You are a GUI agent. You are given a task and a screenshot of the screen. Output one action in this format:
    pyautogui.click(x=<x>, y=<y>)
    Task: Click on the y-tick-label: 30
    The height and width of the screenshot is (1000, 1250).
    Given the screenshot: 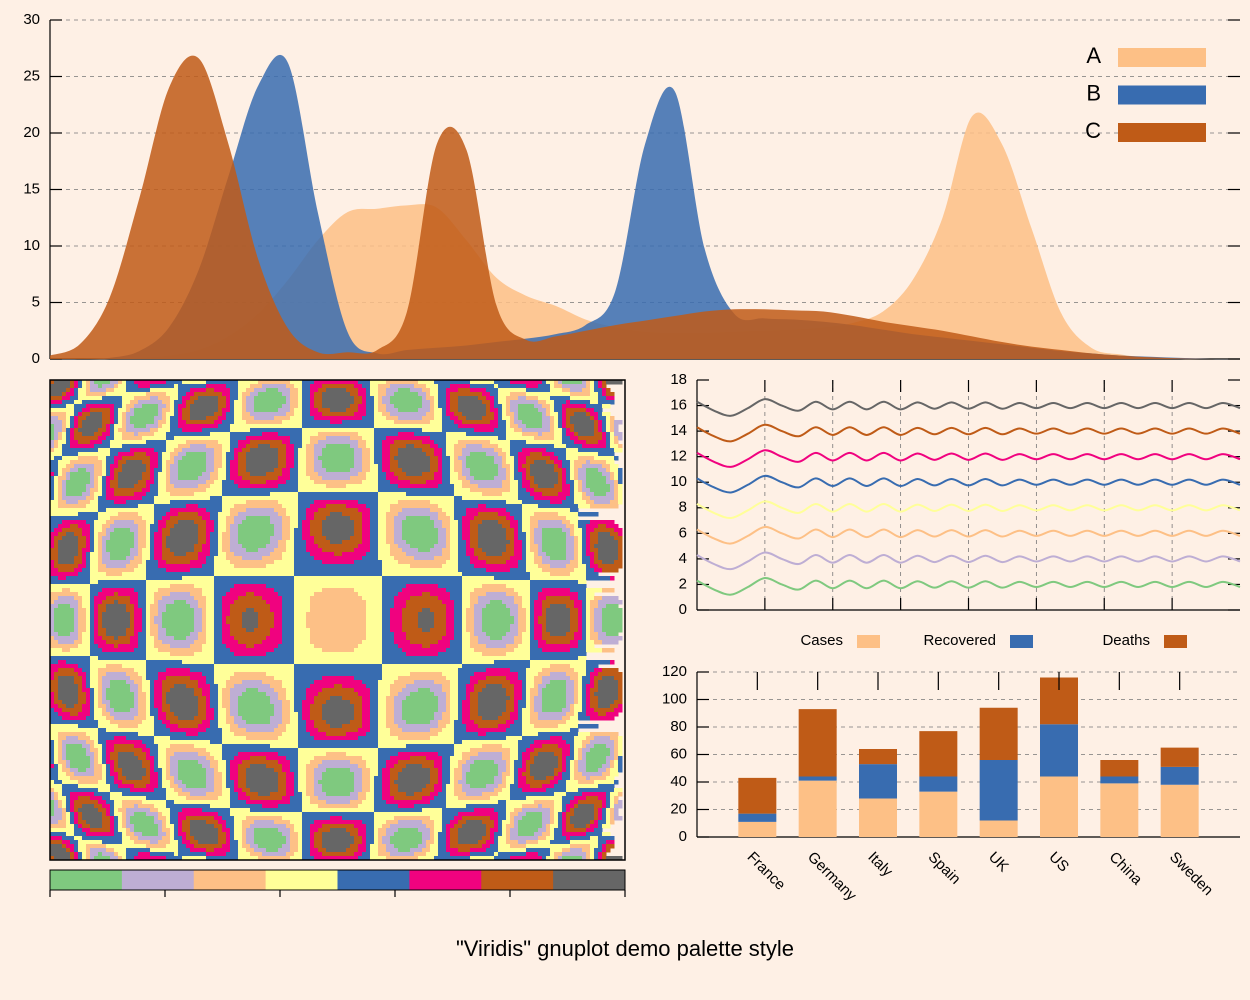 What is the action you would take?
    pyautogui.click(x=31, y=19)
    